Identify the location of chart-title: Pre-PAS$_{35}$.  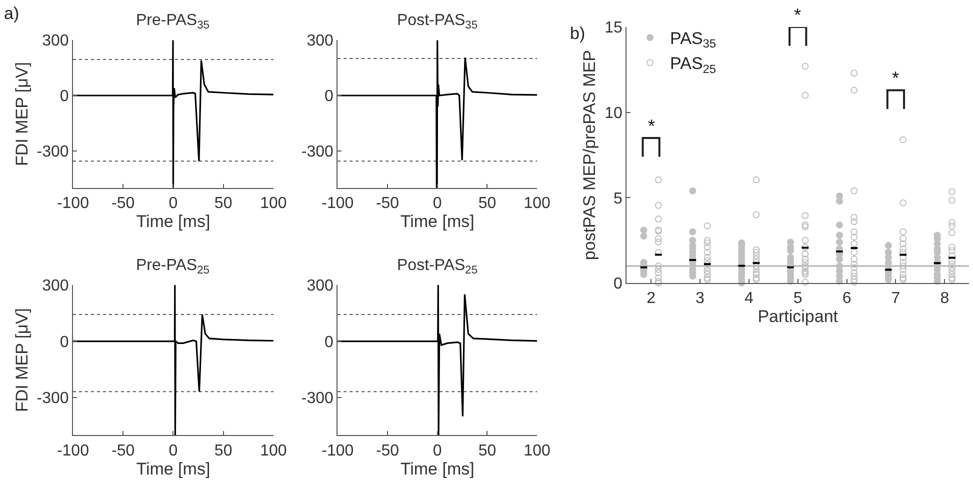
(173, 22).